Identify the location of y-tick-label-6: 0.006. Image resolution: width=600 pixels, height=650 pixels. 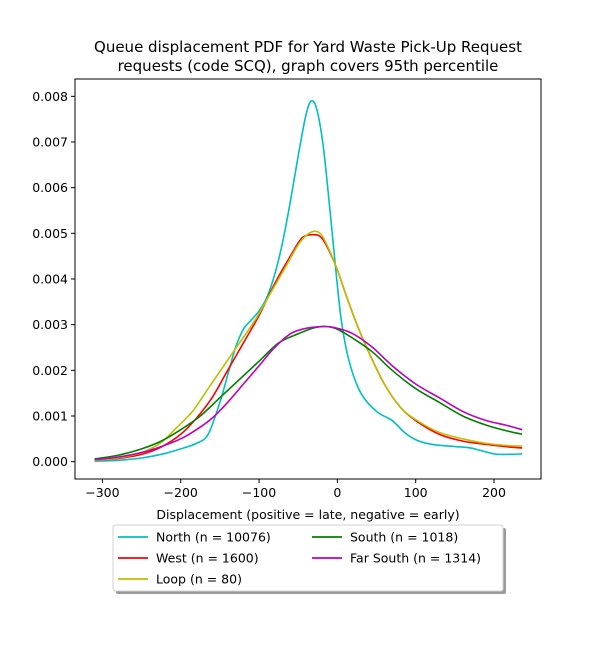
(50, 187).